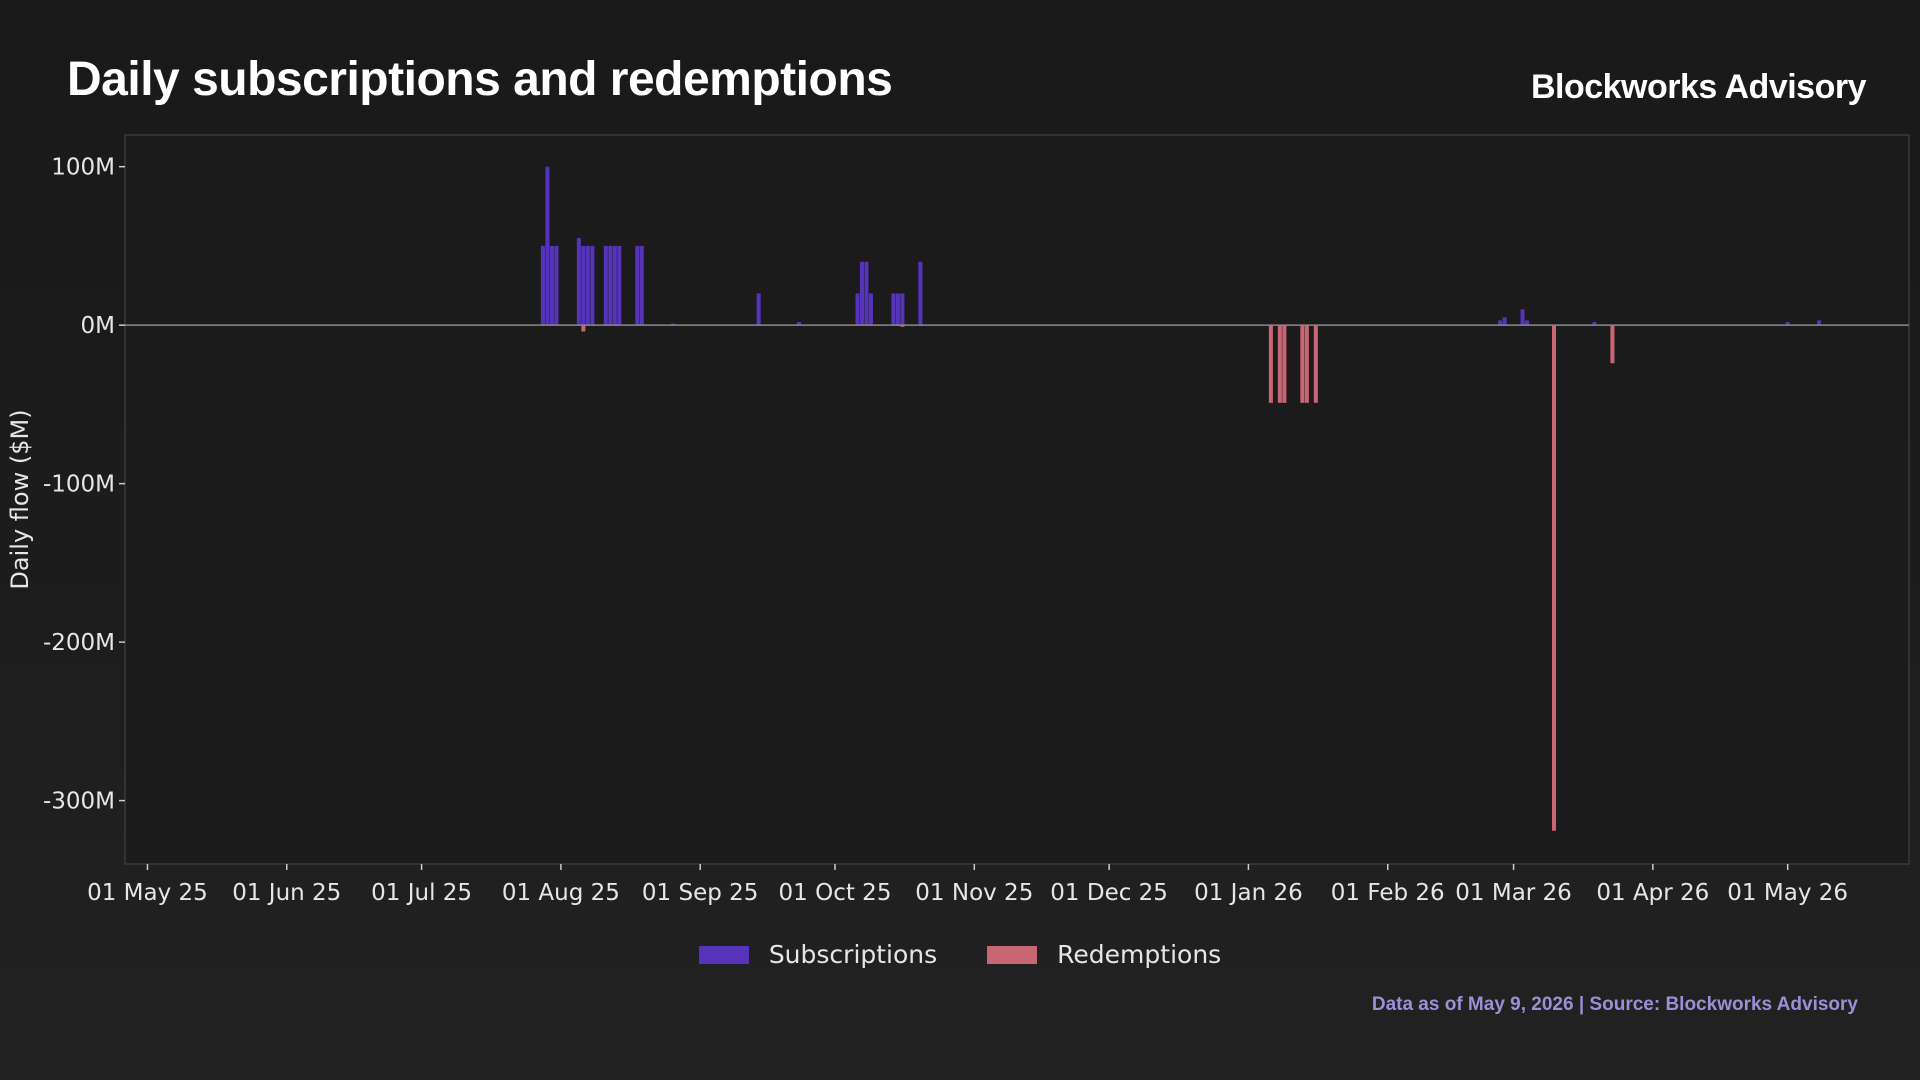  Describe the element at coordinates (147, 893) in the screenshot. I see `x-tick-label: 01 May 25` at that location.